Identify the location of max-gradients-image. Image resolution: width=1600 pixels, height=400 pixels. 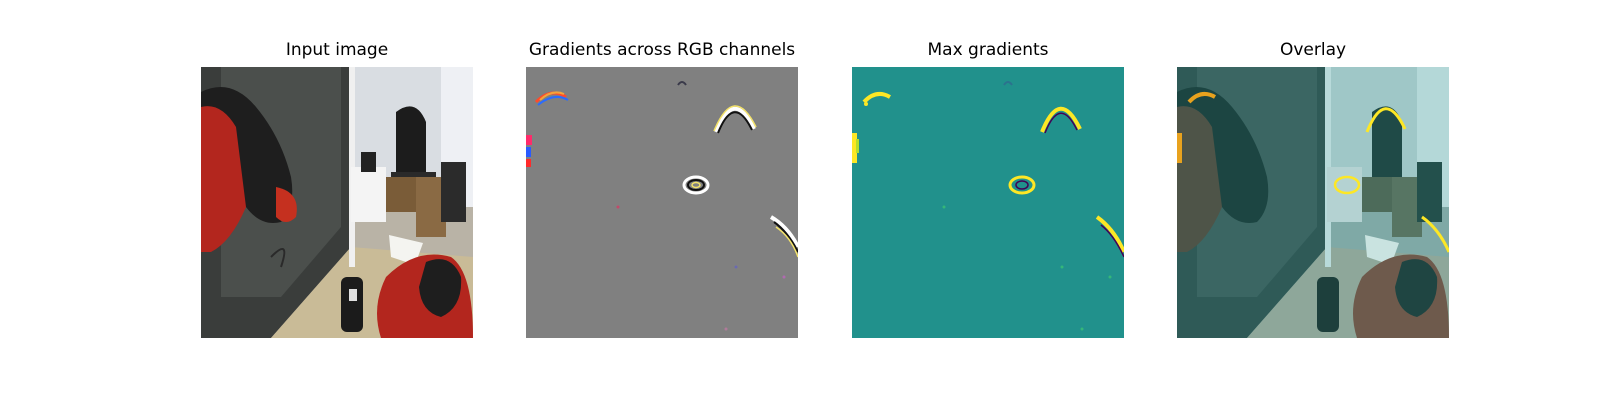
(988, 202).